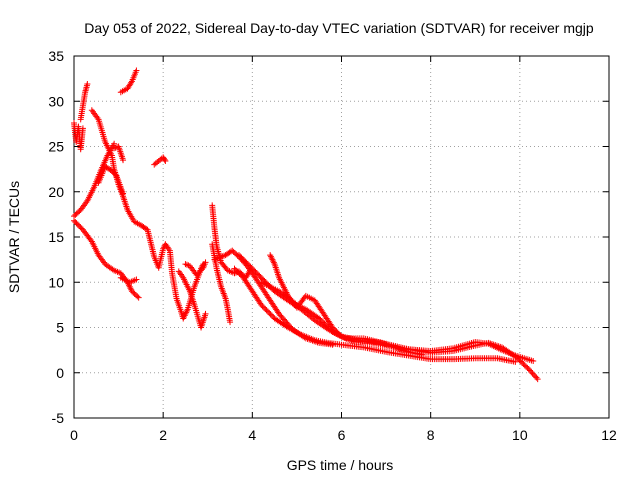 The image size is (640, 480). What do you see at coordinates (58, 418) in the screenshot?
I see `y-tick-label: -5` at bounding box center [58, 418].